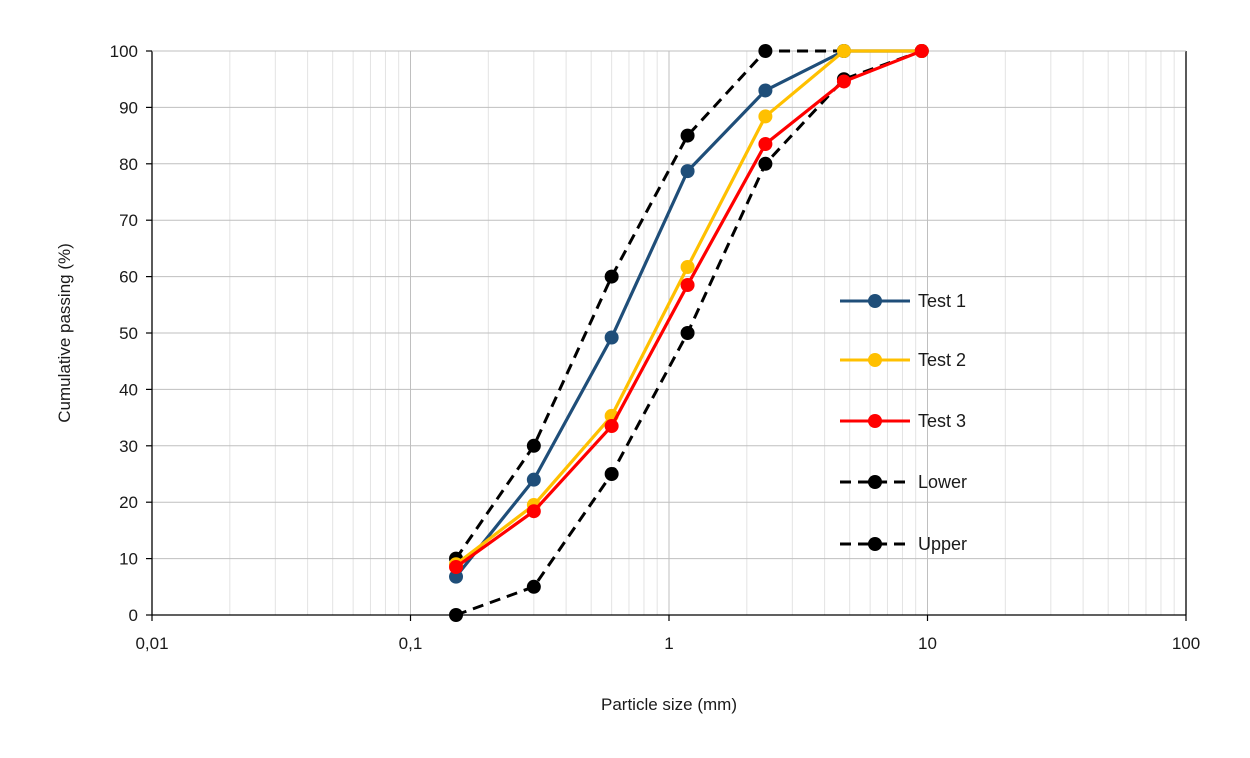 This screenshot has width=1250, height=758. I want to click on x-tick-label: 1, so click(668, 643).